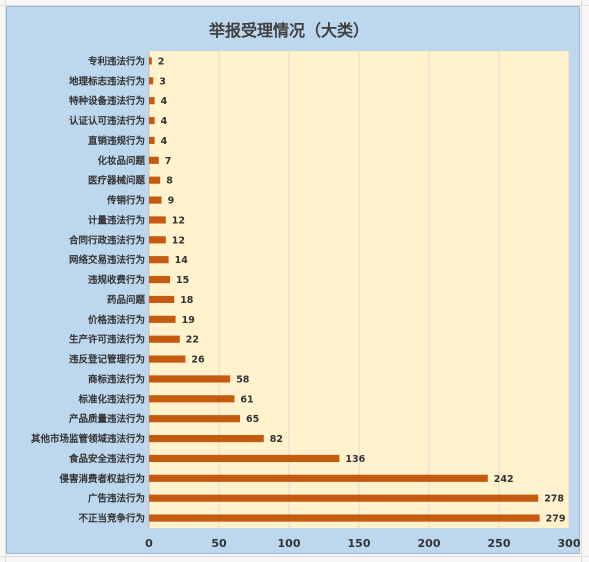  Describe the element at coordinates (126, 300) in the screenshot. I see `category-label: 药品问题` at that location.